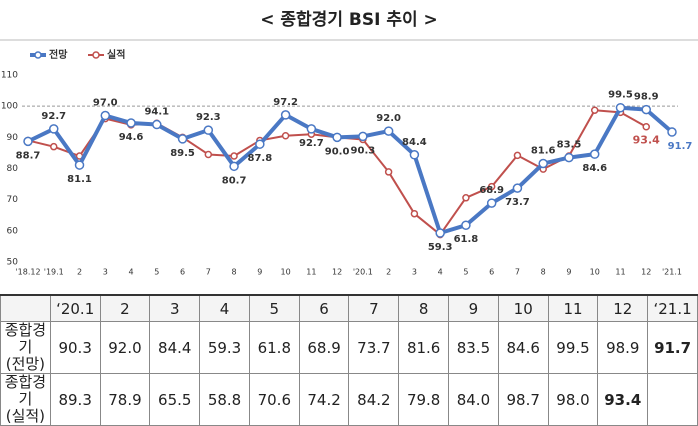  Describe the element at coordinates (38, 55) in the screenshot. I see `legend-marker` at that location.